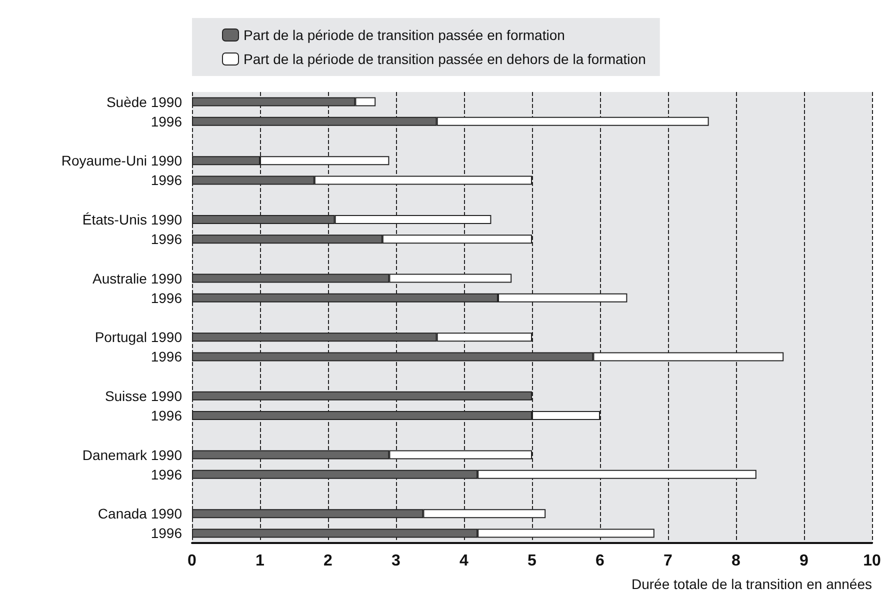  What do you see at coordinates (445, 59) in the screenshot?
I see `legend-label: Part de la période de transition passée en dehors de la formation` at bounding box center [445, 59].